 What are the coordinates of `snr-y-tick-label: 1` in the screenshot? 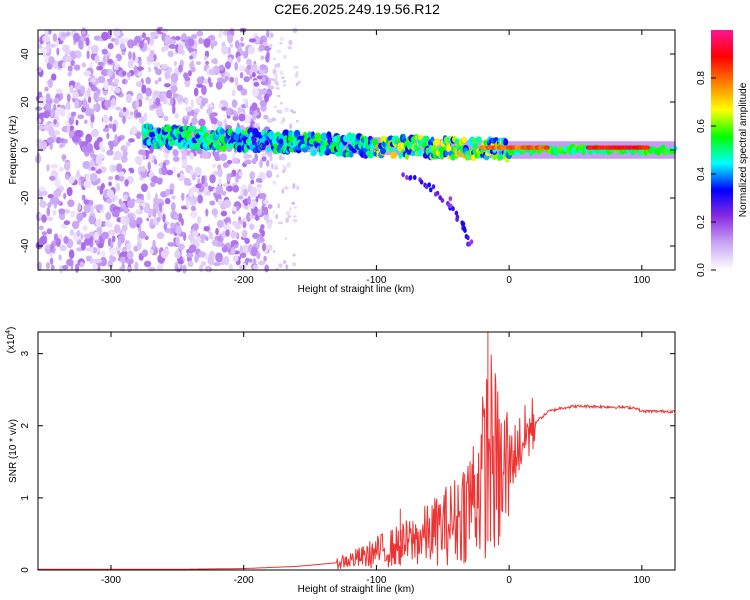 It's located at (25, 498).